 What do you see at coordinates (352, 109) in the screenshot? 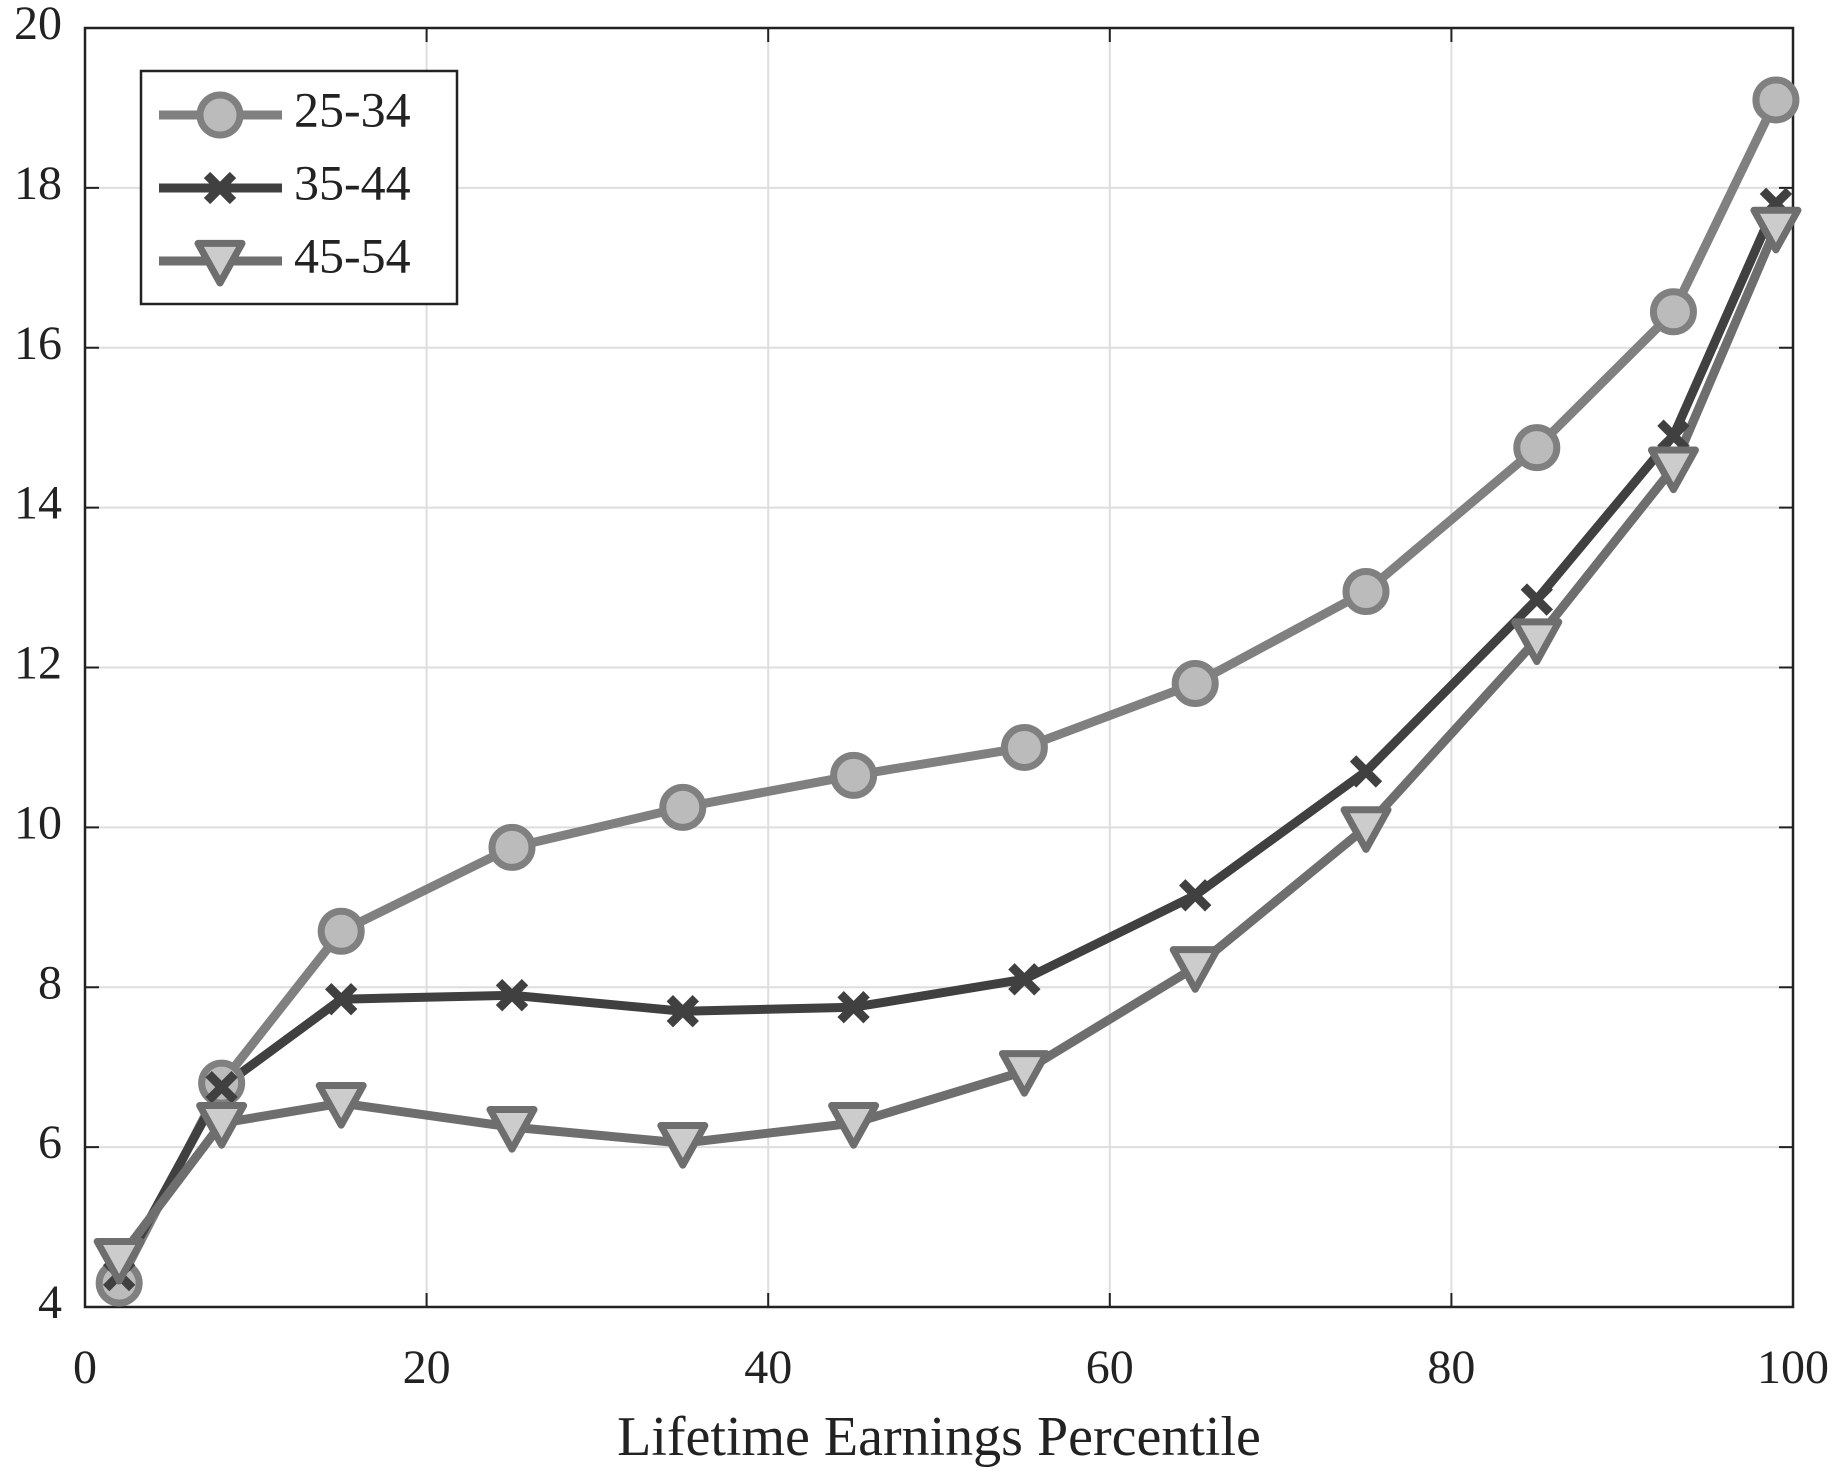
I see `legend-label: 25-34` at bounding box center [352, 109].